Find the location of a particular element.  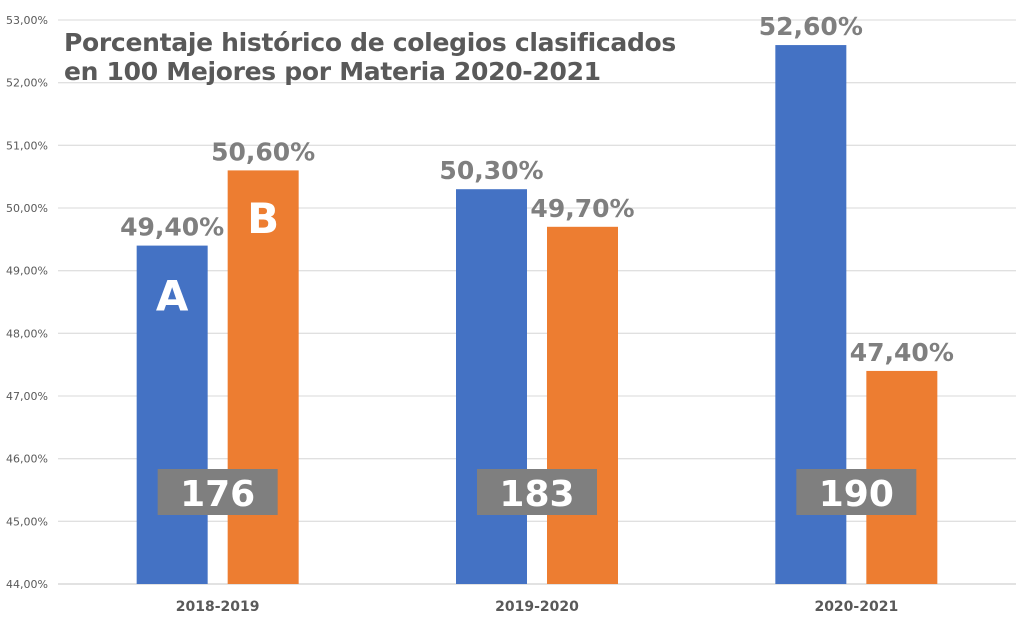

data-label: 49,70% is located at coordinates (582, 208).